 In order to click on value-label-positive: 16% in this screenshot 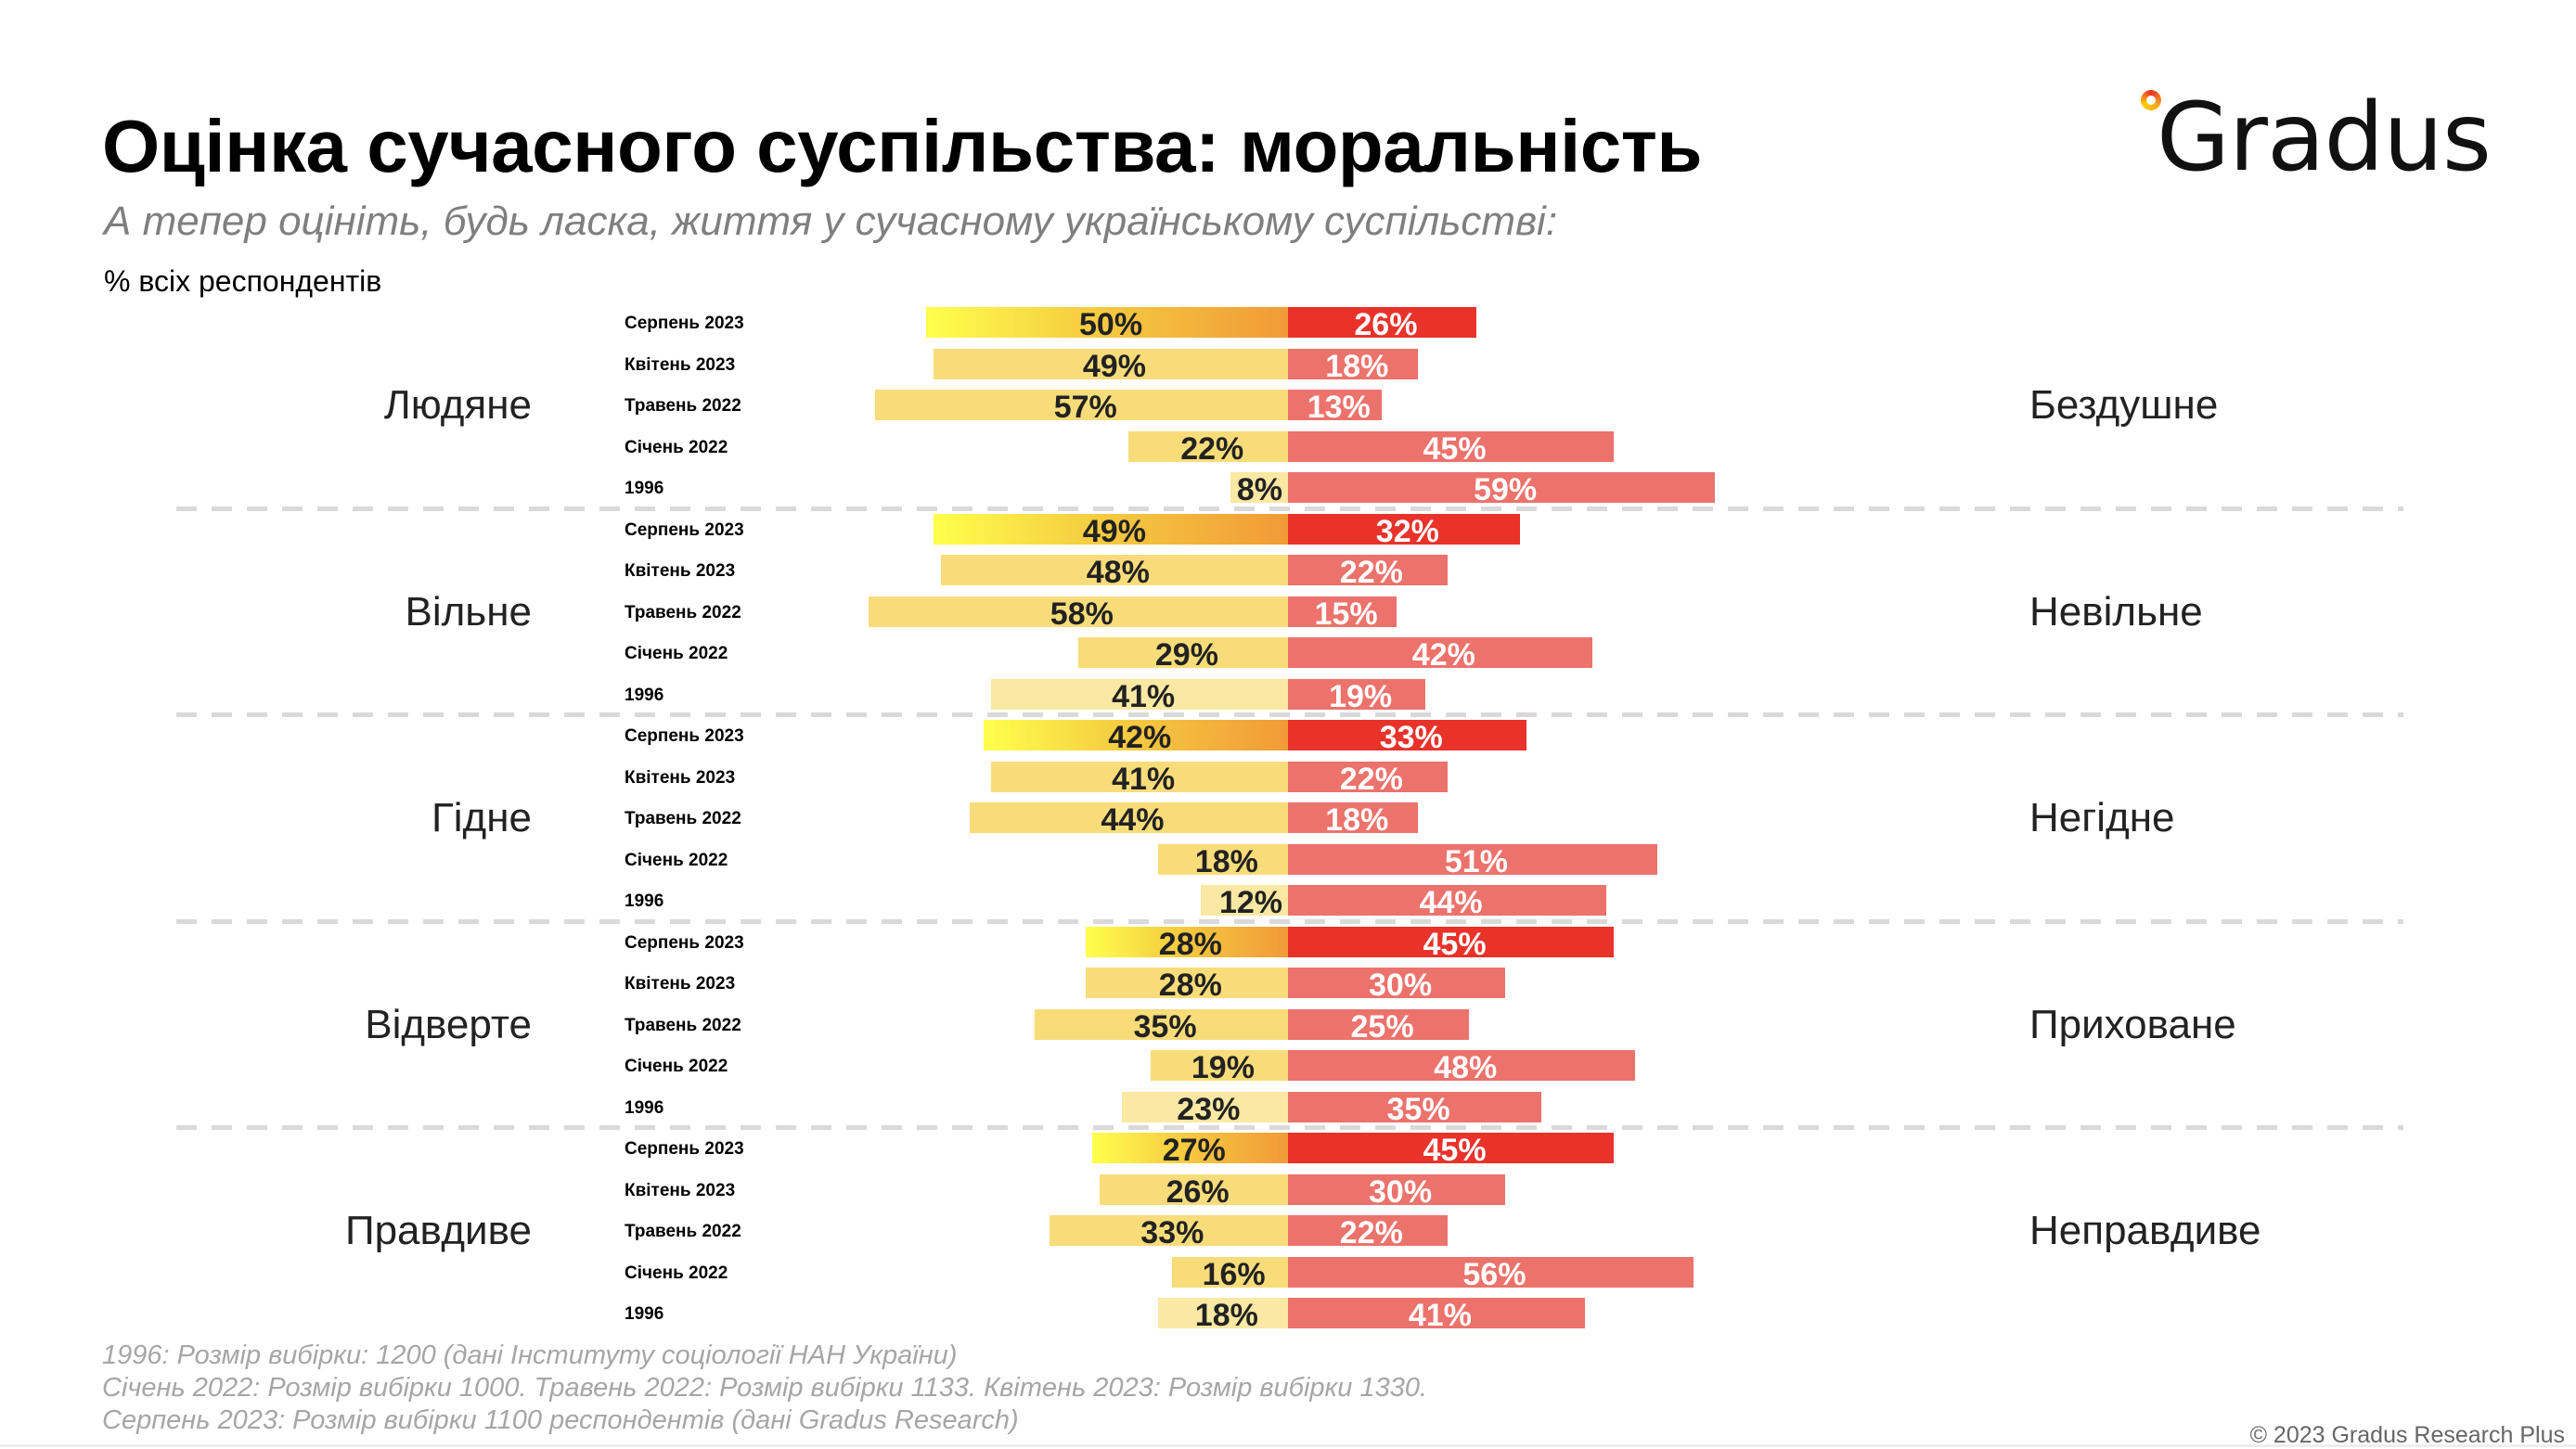, I will do `click(1234, 1274)`.